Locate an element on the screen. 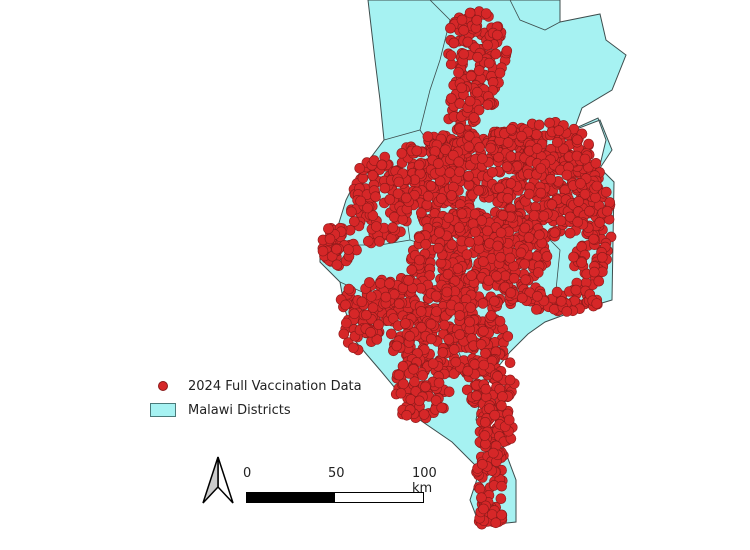  scale-bar-graphic is located at coordinates (335, 497).